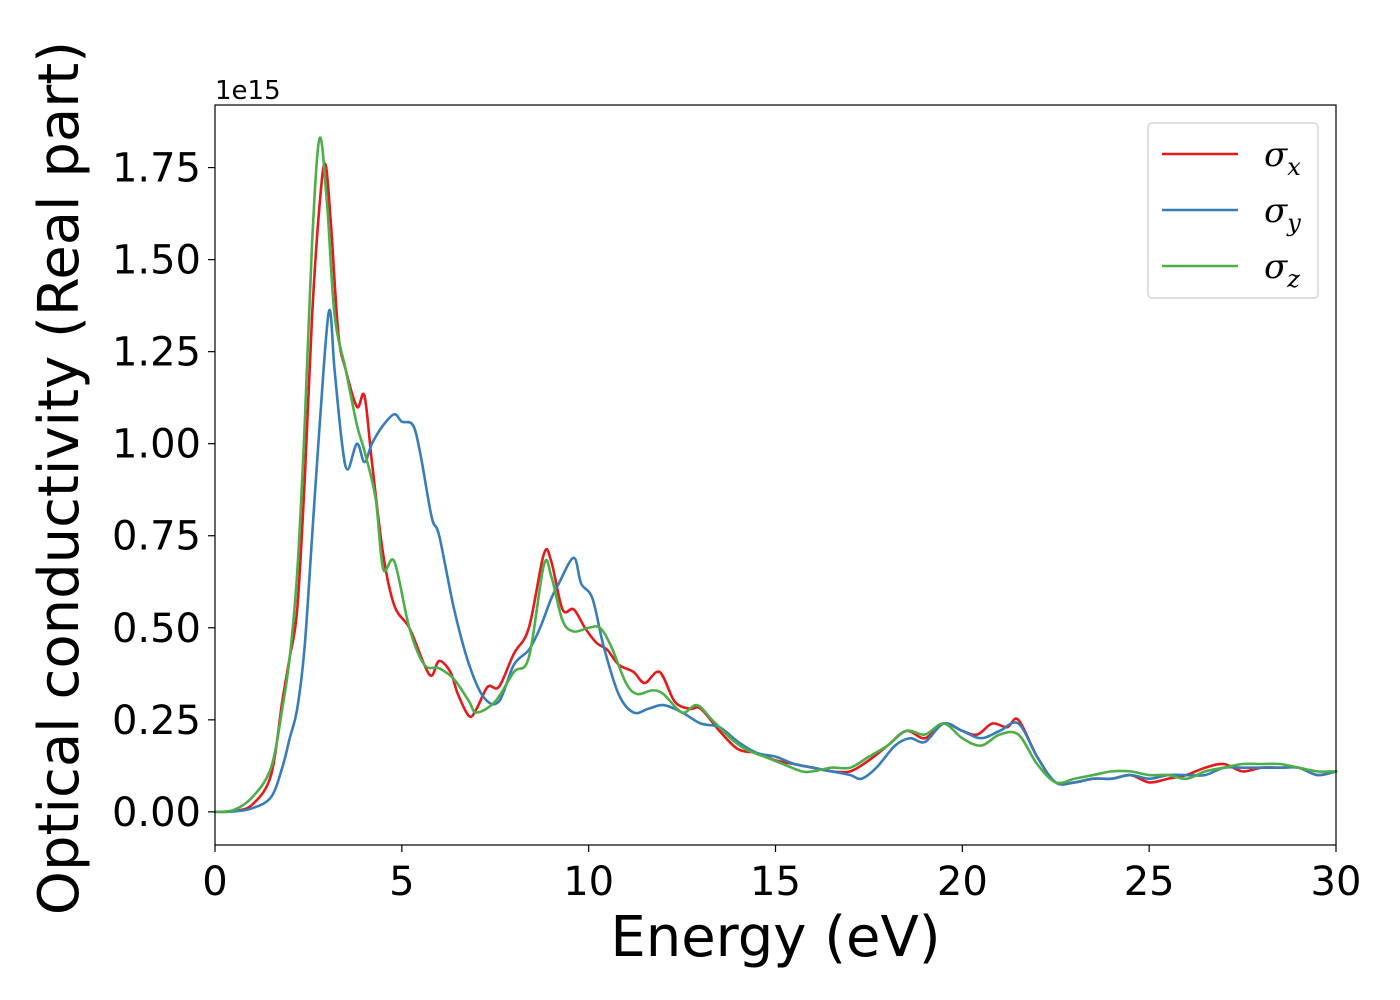 The width and height of the screenshot is (1400, 1000). I want to click on x-tick-label: 15, so click(775, 882).